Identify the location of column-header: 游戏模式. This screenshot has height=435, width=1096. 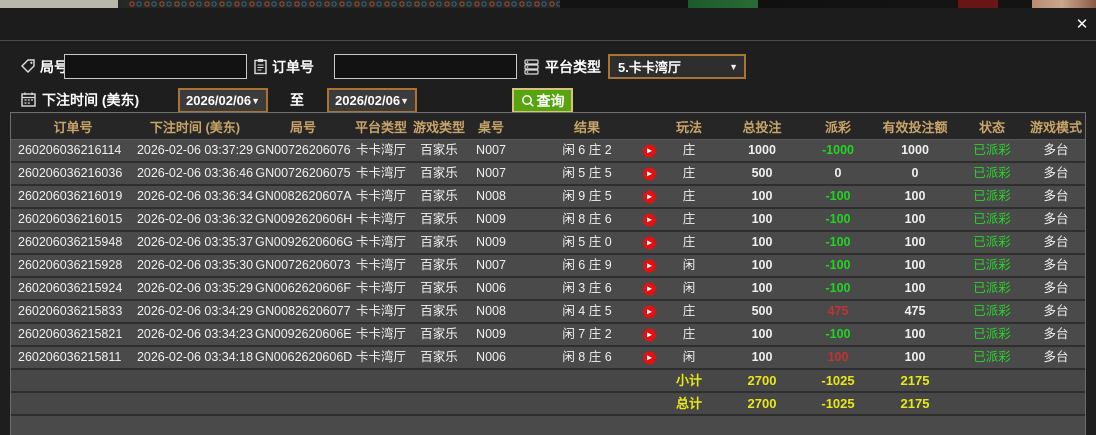
(1055, 127).